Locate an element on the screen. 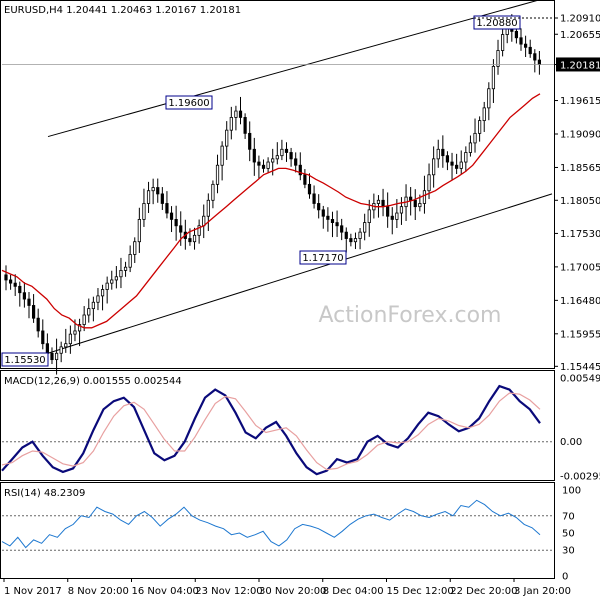 The height and width of the screenshot is (604, 600). rsi-line is located at coordinates (271, 524).